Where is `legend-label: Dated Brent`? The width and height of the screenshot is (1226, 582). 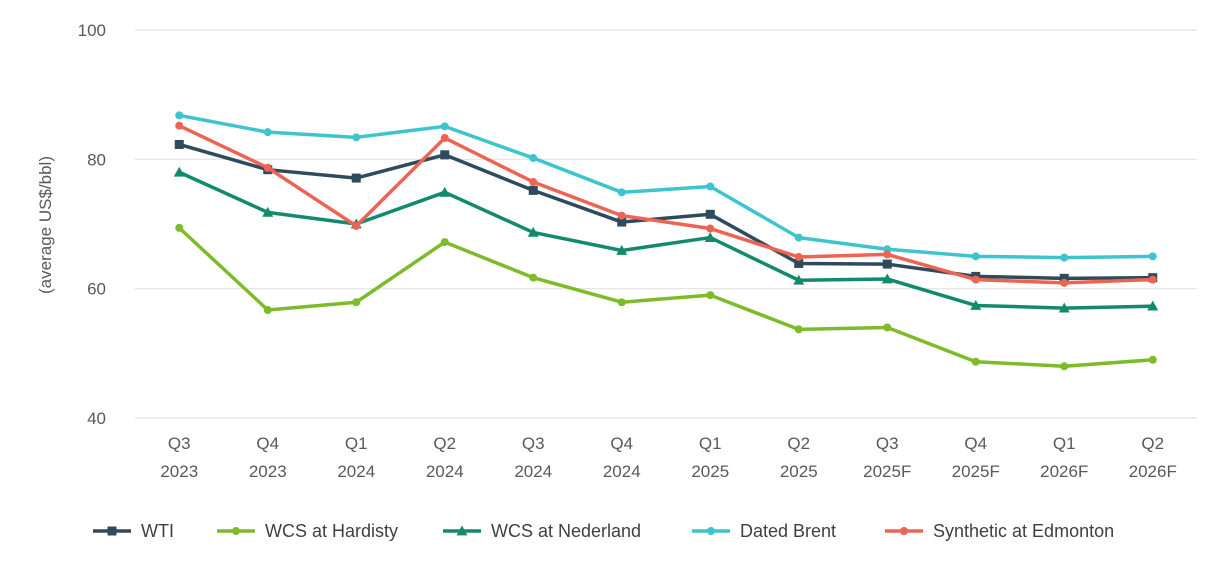 legend-label: Dated Brent is located at coordinates (788, 531).